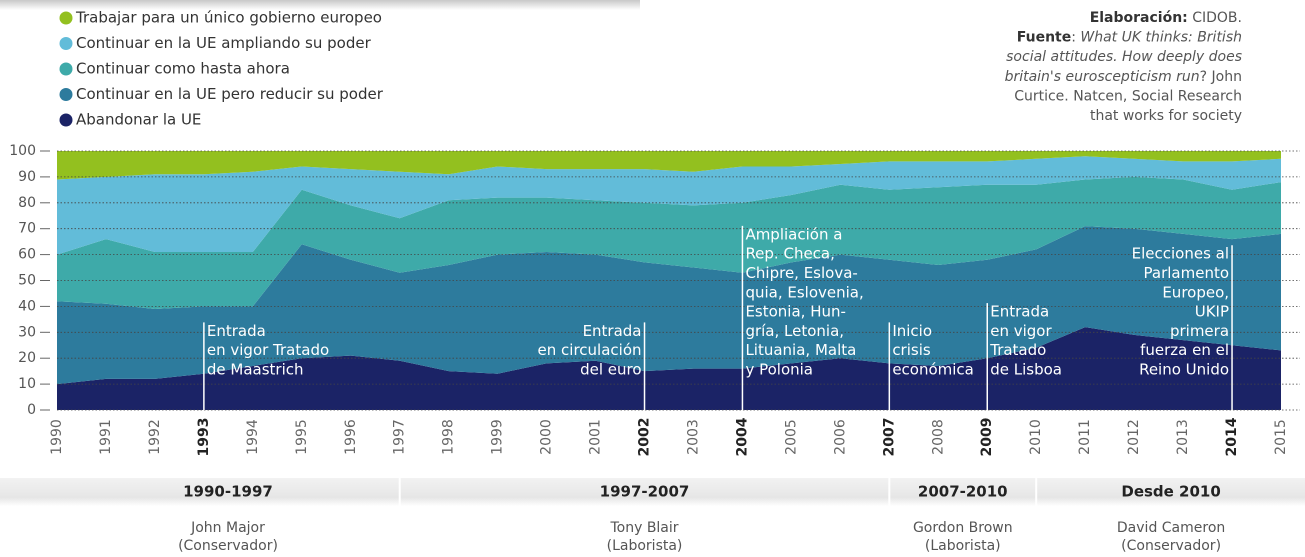 The height and width of the screenshot is (557, 1305). What do you see at coordinates (938, 437) in the screenshot?
I see `x-tick-label: 2008` at bounding box center [938, 437].